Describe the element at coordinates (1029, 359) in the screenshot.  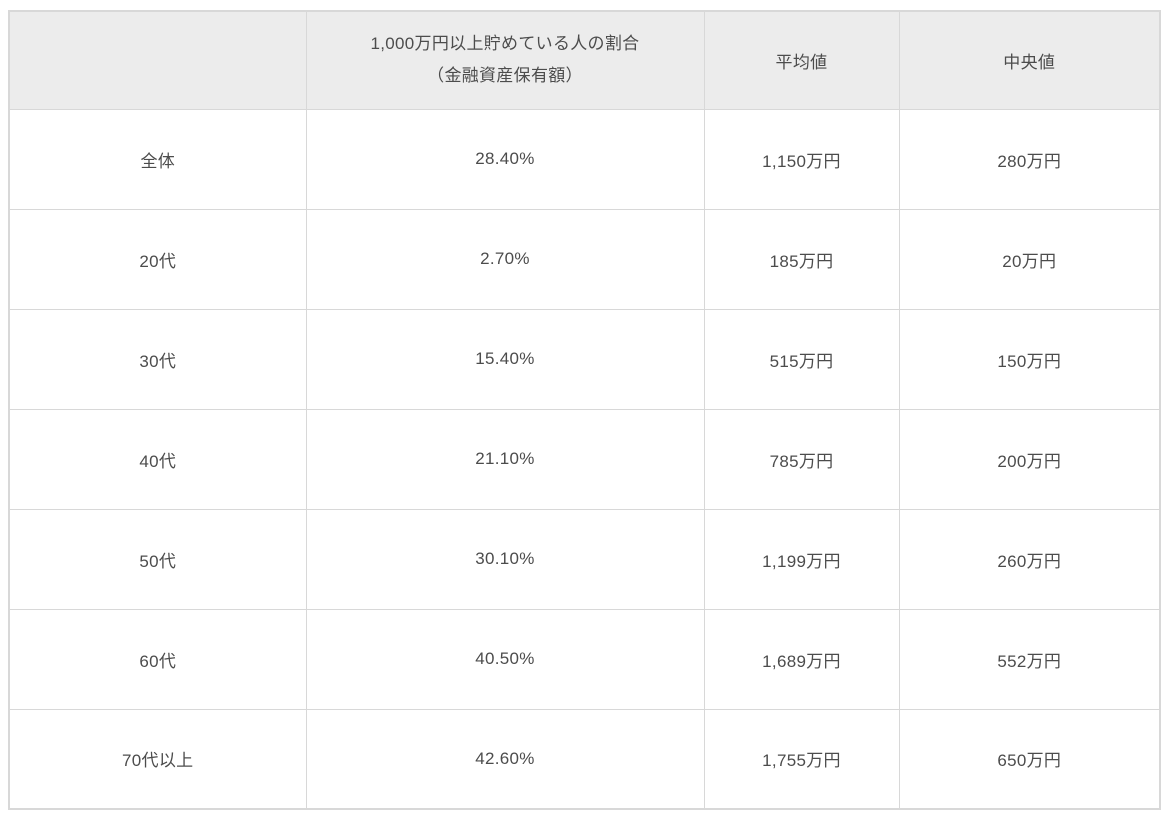
I see `median-cell: 150万円` at that location.